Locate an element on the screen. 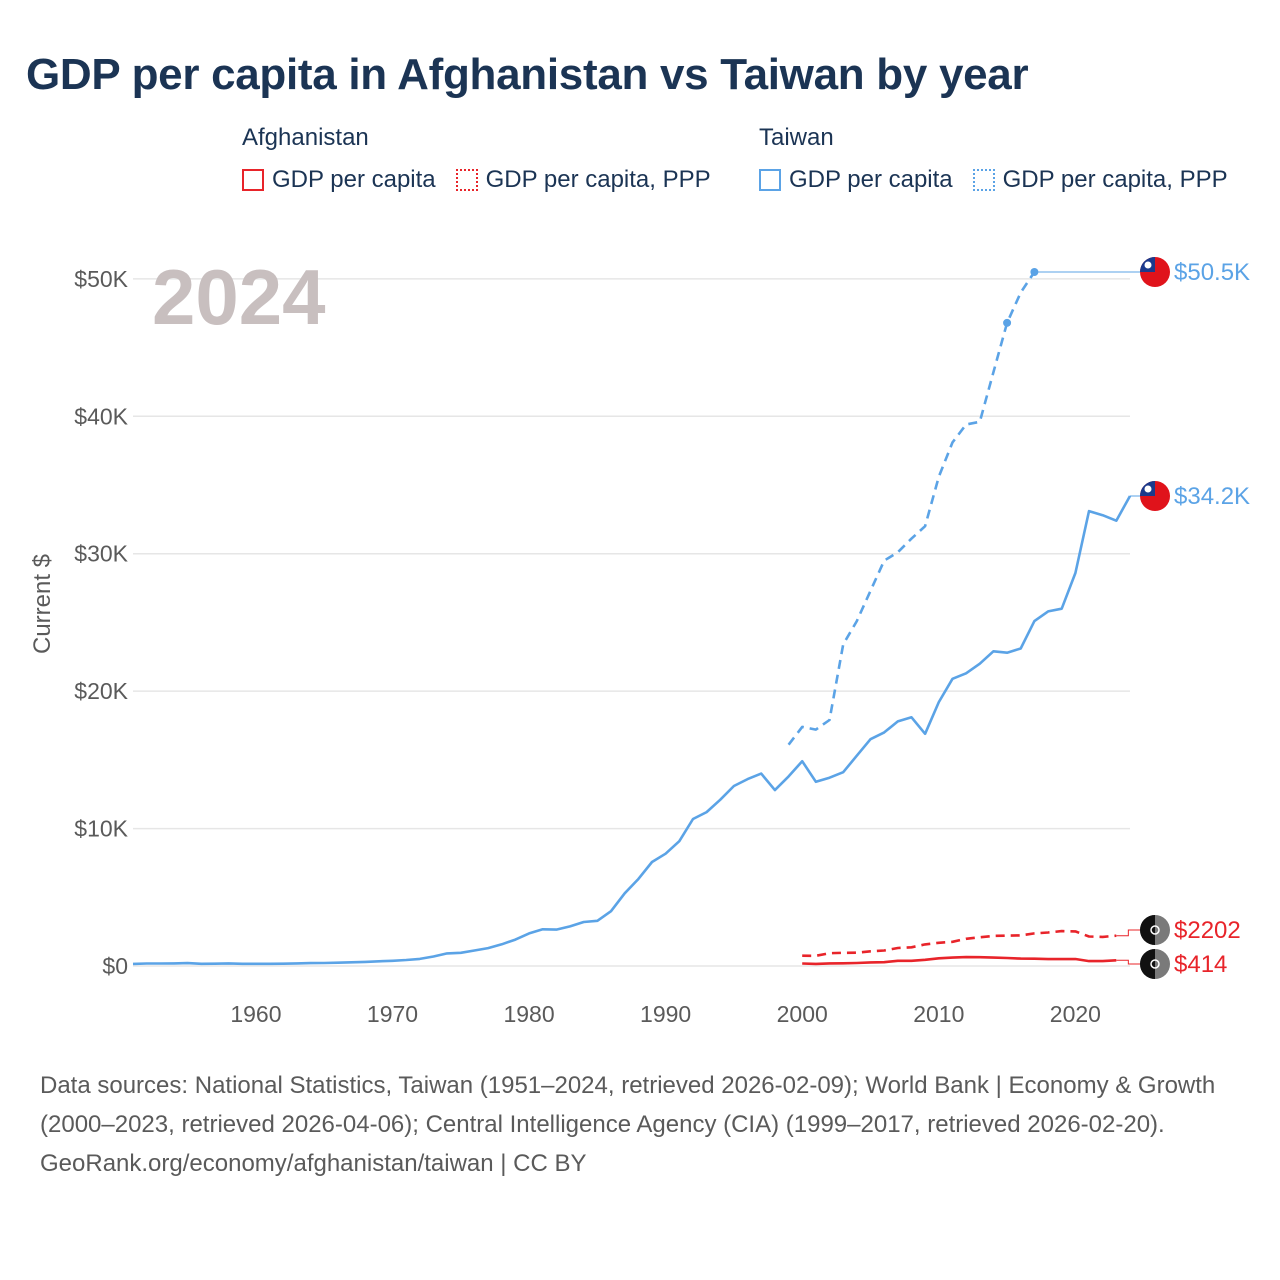  legend-item-taiwan-gdp: GDP per capita is located at coordinates (856, 180).